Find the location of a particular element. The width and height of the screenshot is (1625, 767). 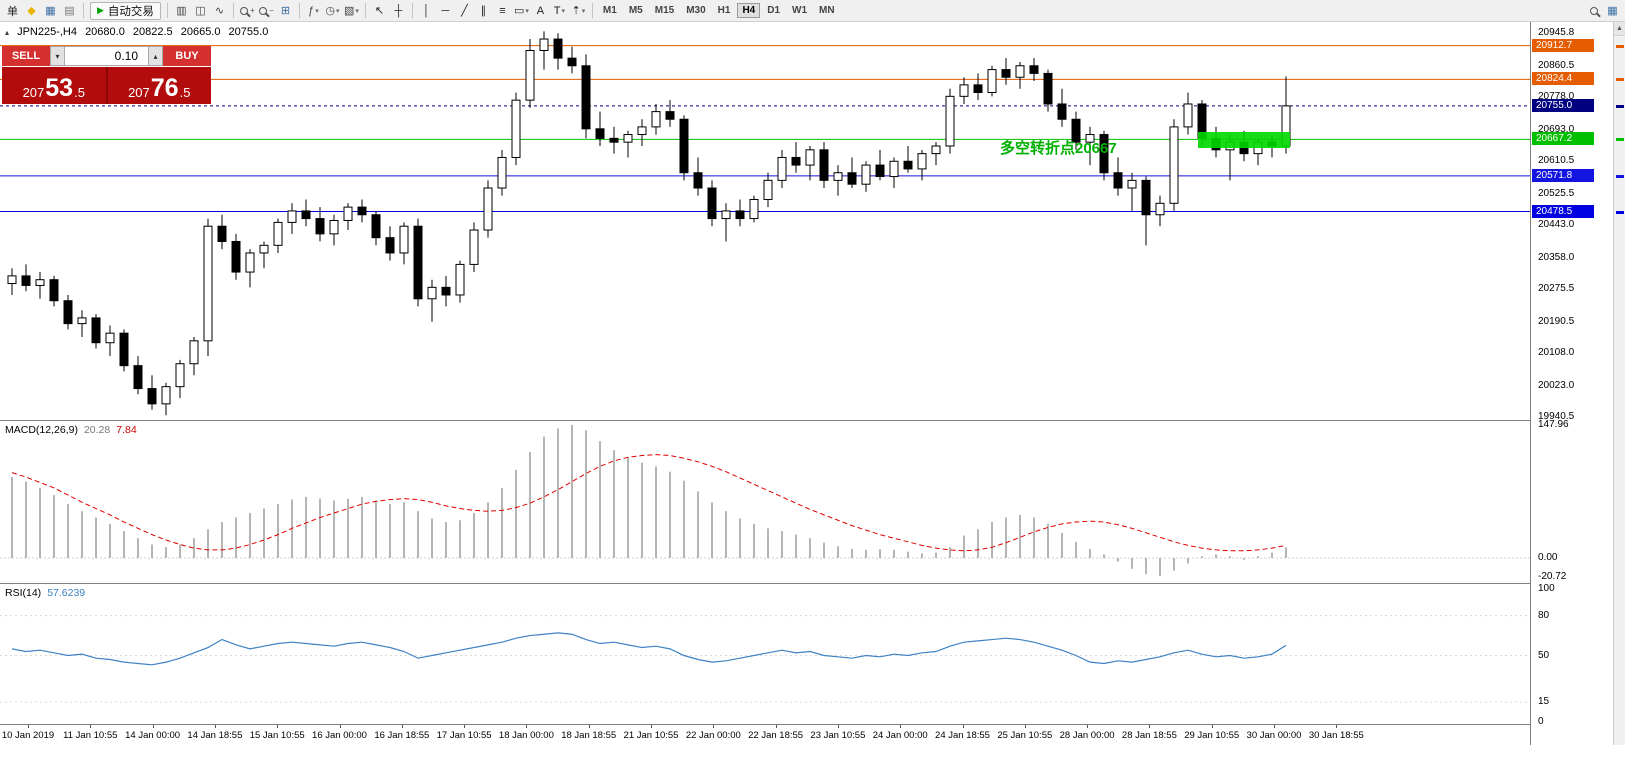

rsi-label: RSI(14) 57.6239 is located at coordinates (45, 593).